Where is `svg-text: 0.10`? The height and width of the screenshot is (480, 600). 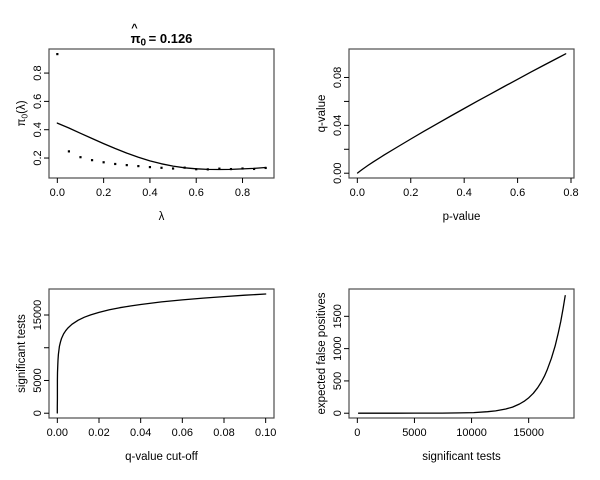 svg-text: 0.10 is located at coordinates (265, 433).